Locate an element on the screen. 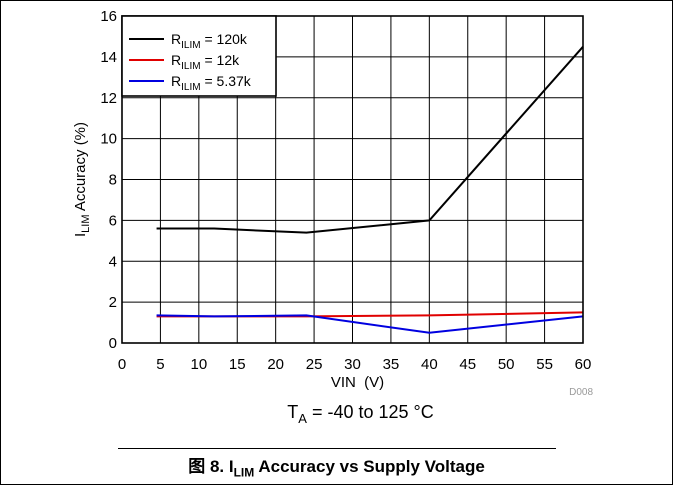 The height and width of the screenshot is (485, 673). x-tick-label: 60 is located at coordinates (583, 364).